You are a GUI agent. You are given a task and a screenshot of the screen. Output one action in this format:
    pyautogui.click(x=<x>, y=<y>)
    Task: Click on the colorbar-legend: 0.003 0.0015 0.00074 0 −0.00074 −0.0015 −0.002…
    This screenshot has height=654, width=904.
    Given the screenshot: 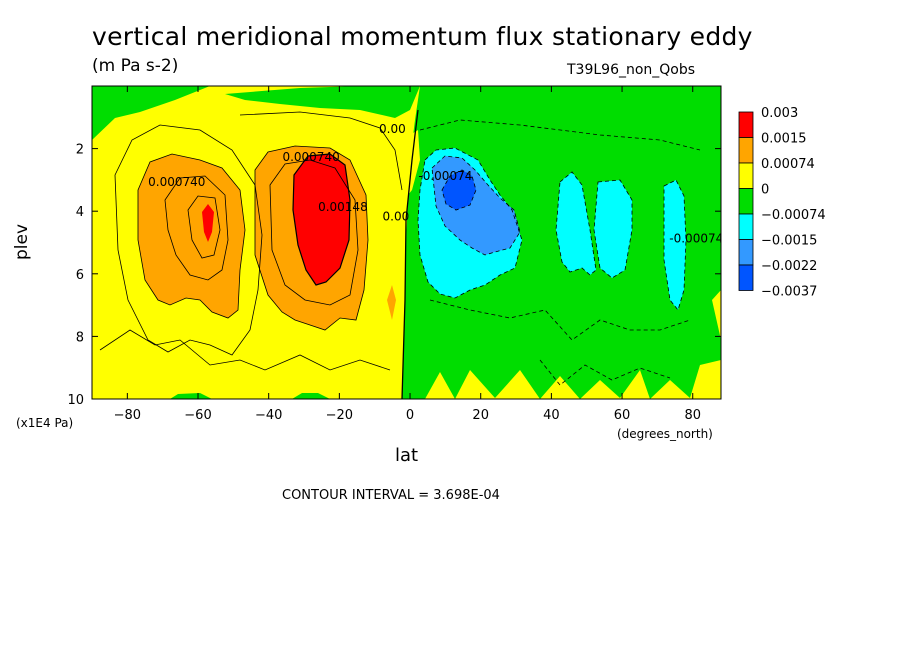 What is the action you would take?
    pyautogui.click(x=782, y=203)
    